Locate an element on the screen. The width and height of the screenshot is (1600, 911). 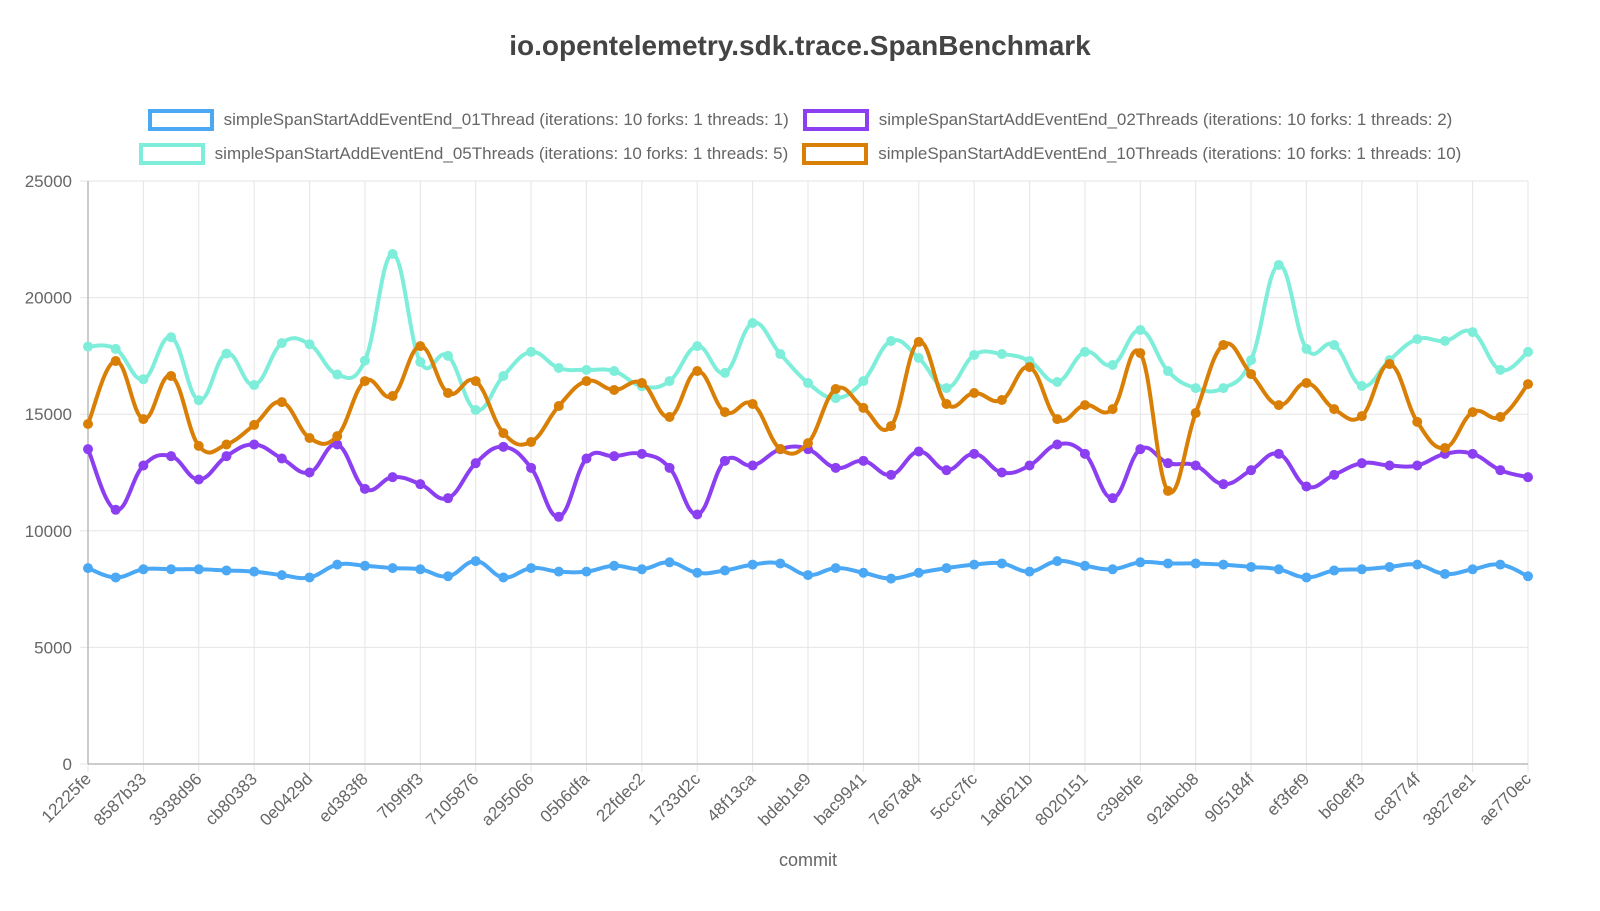
x-tick-label: bac9941 is located at coordinates (841, 799).